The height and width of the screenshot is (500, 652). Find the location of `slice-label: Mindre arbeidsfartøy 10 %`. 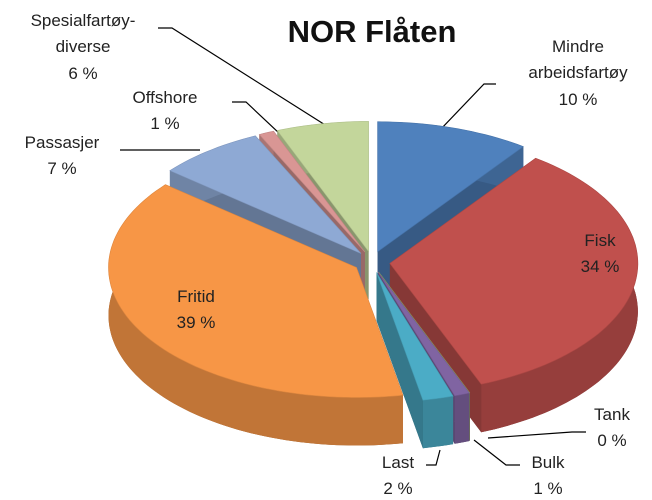

slice-label: Mindre arbeidsfartøy 10 % is located at coordinates (577, 73).